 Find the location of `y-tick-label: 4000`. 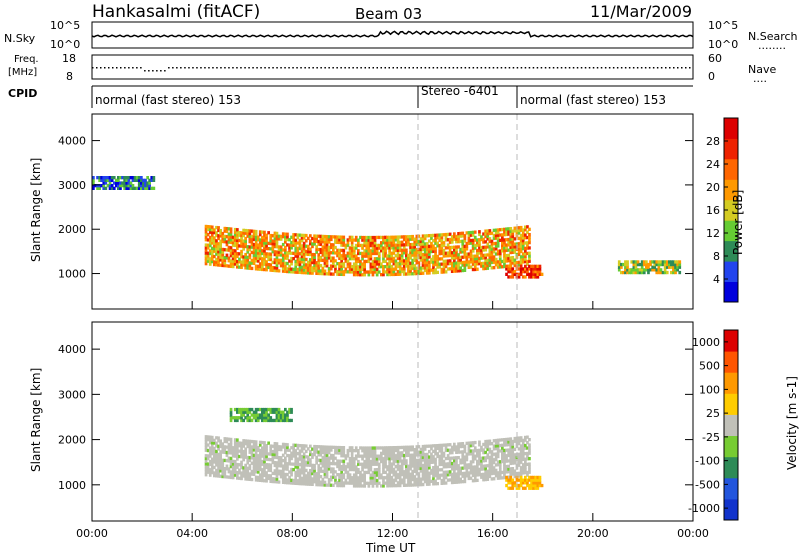

y-tick-label: 4000 is located at coordinates (72, 349).